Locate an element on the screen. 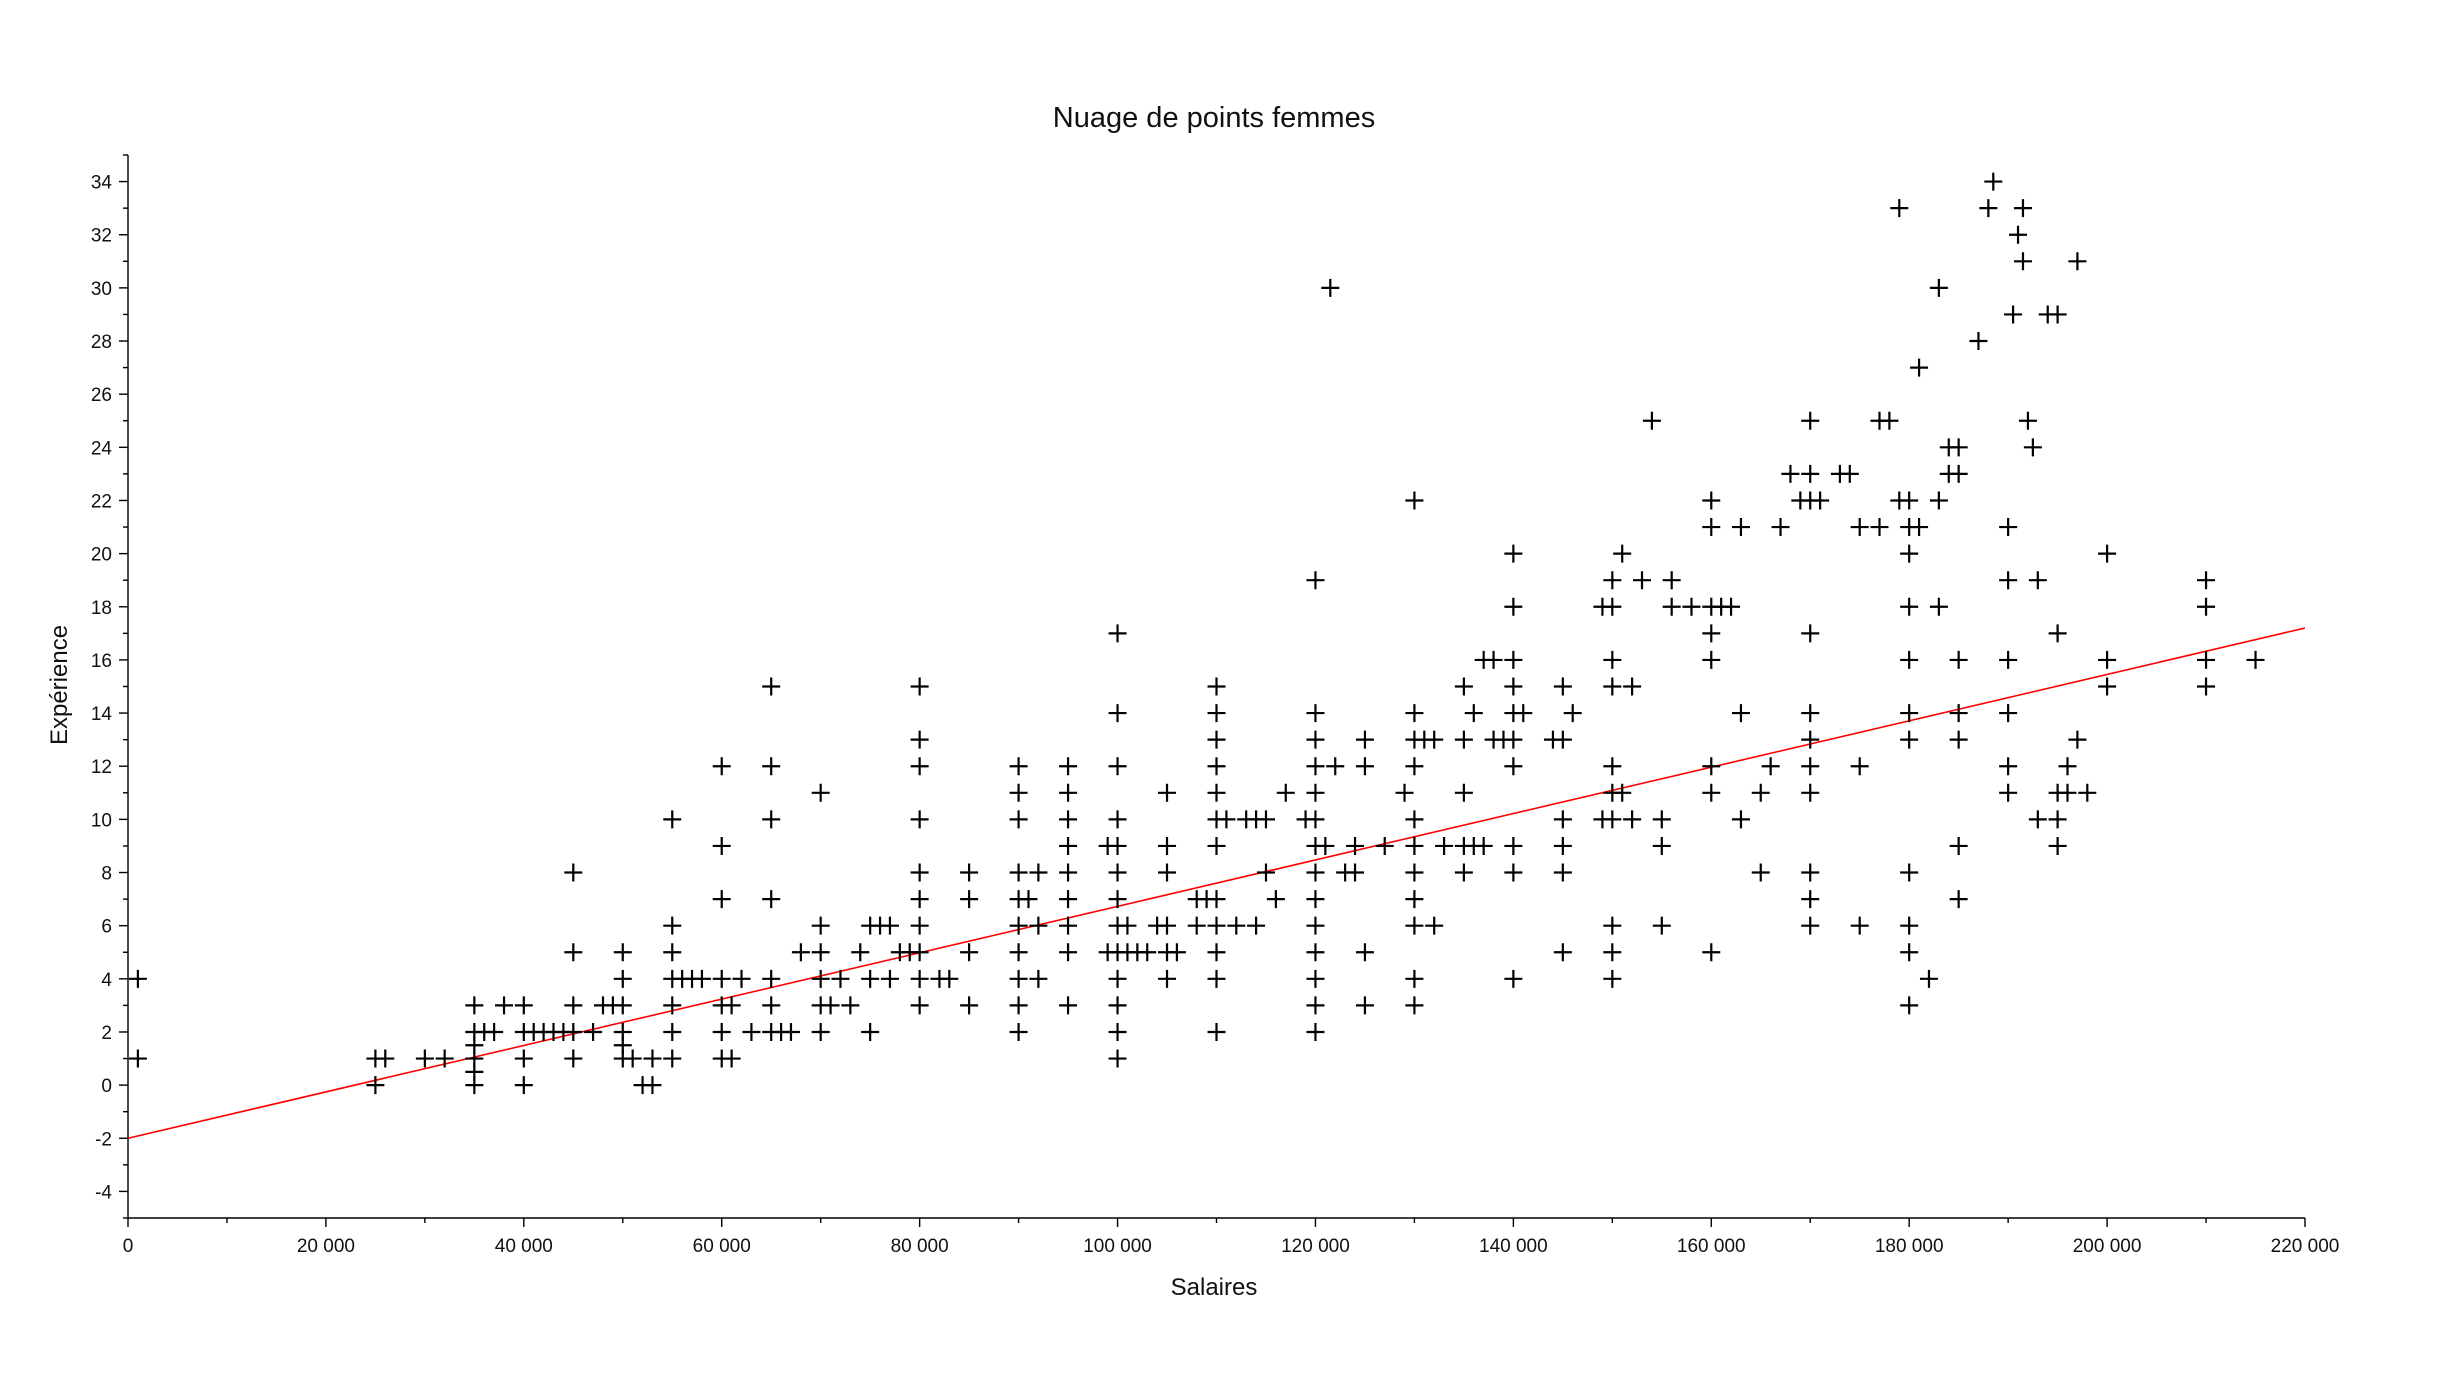 This screenshot has height=1374, width=2462. x-tick-label: 160 000 is located at coordinates (1711, 1246).